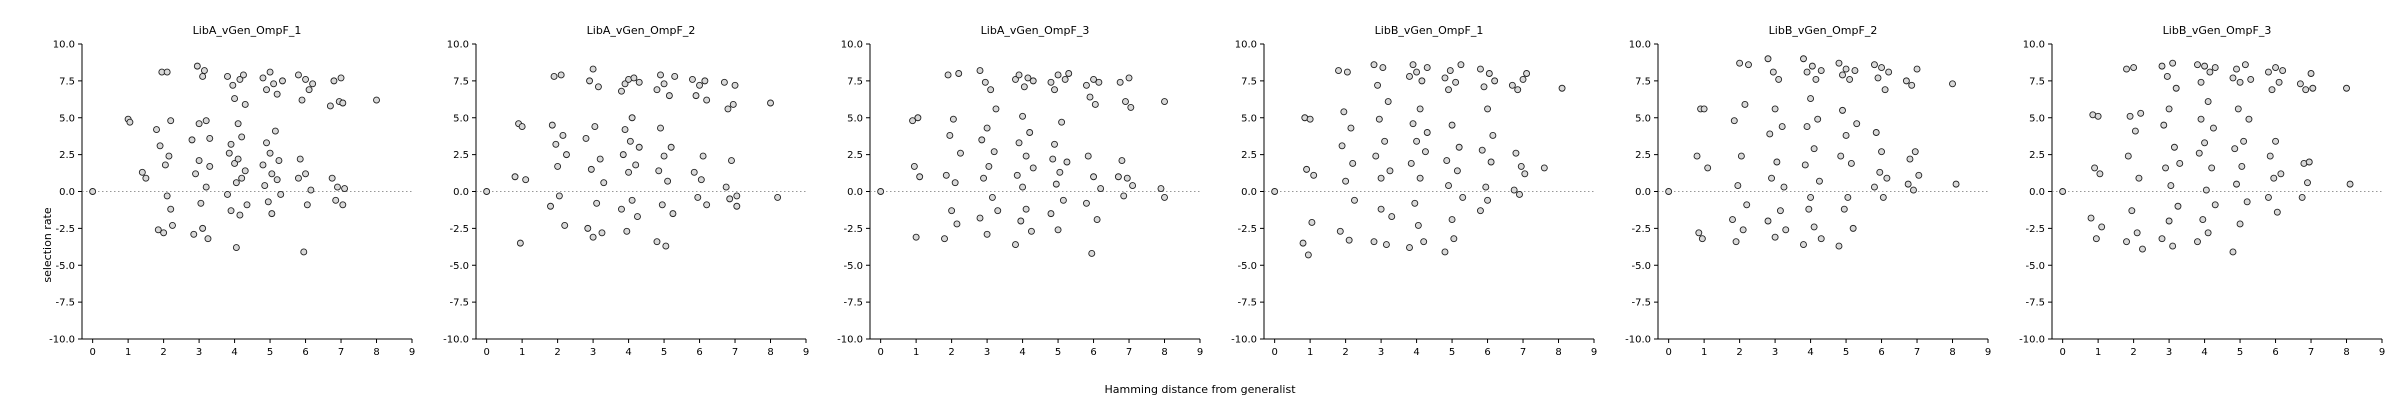 The height and width of the screenshot is (400, 2400). What do you see at coordinates (1200, 389) in the screenshot?
I see `figure-xlabel: Hamming distance from generalist` at bounding box center [1200, 389].